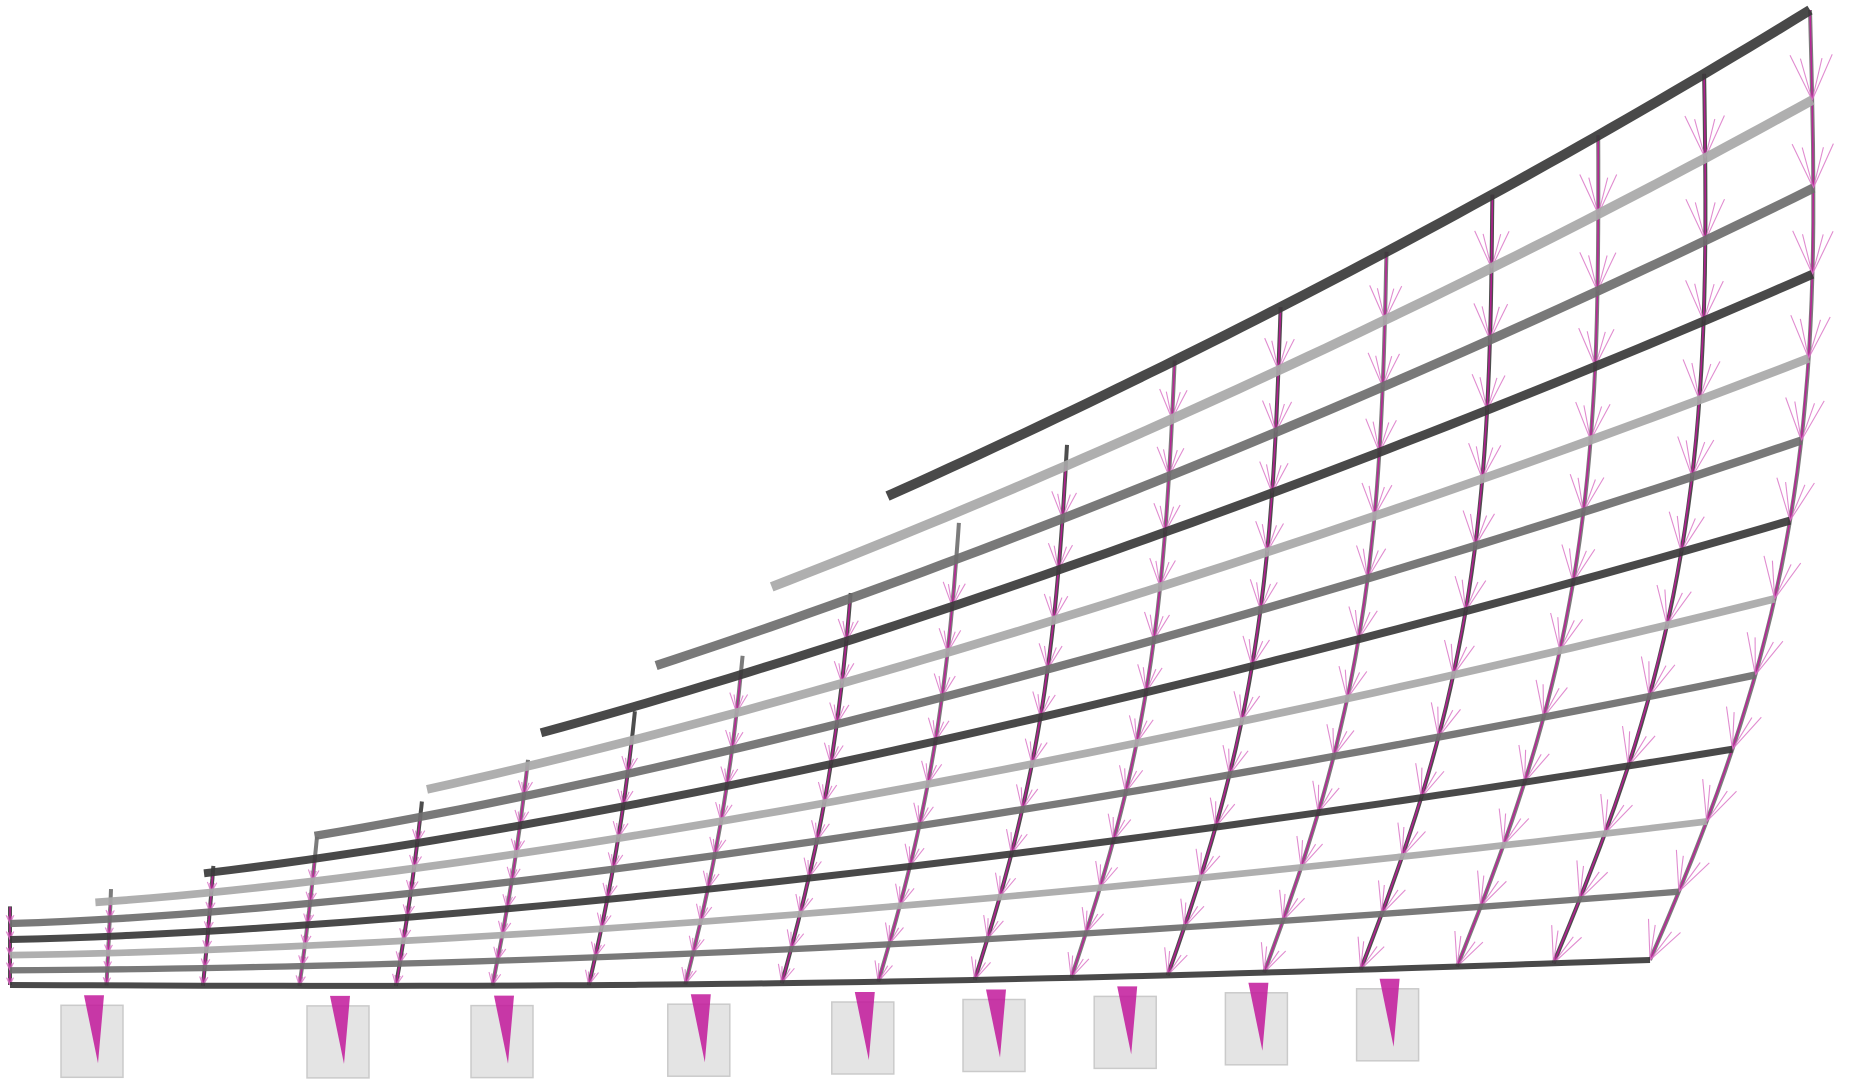 Image resolution: width=1868 pixels, height=1080 pixels. Describe the element at coordinates (742, 1021) in the screenshot. I see `support-plate-group` at that location.